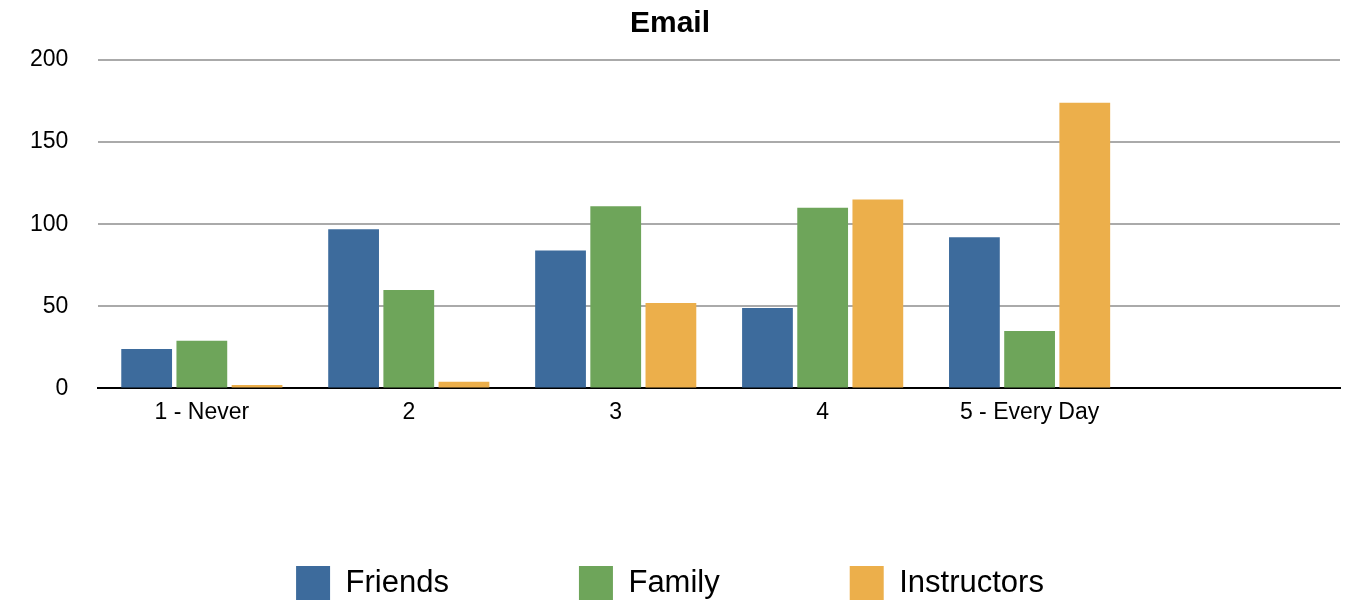  Describe the element at coordinates (674, 581) in the screenshot. I see `legend-label: Family` at that location.